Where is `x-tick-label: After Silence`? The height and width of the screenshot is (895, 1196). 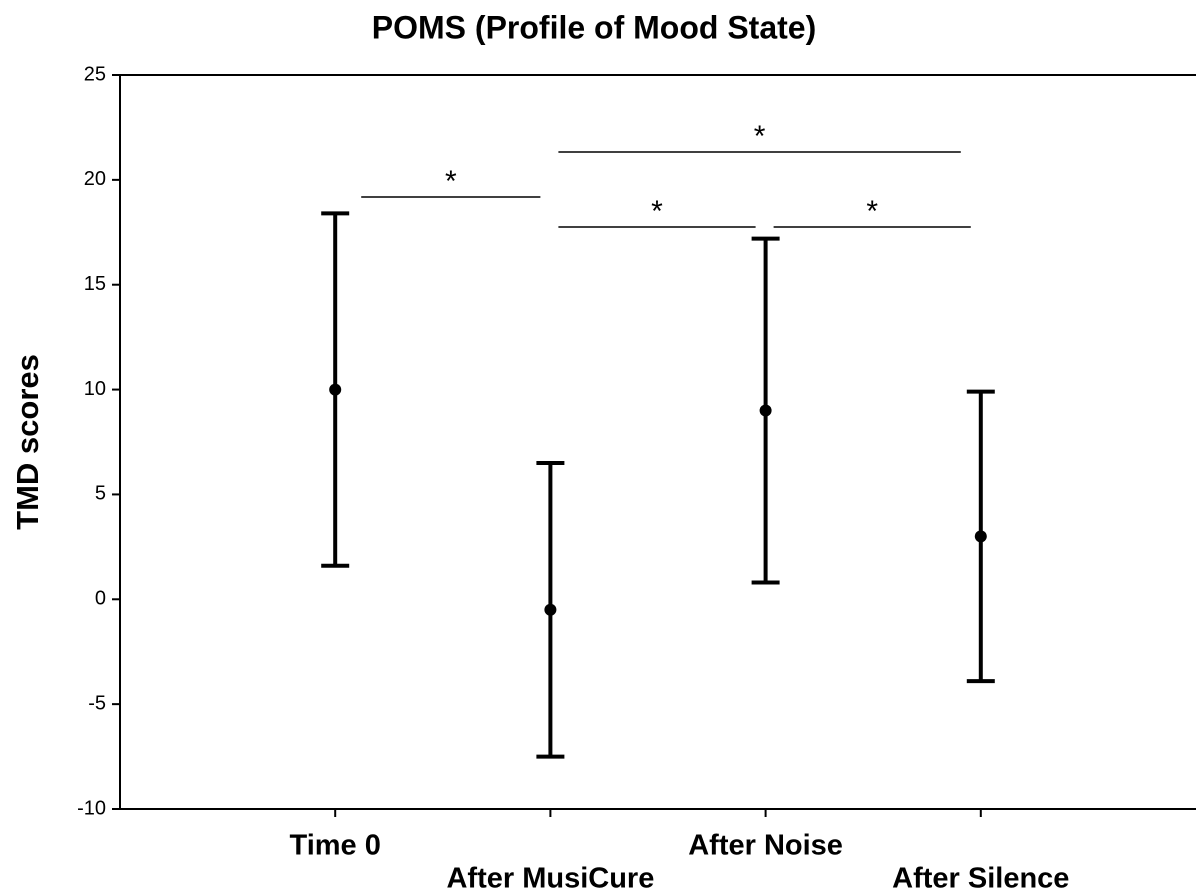 x-tick-label: After Silence is located at coordinates (980, 879).